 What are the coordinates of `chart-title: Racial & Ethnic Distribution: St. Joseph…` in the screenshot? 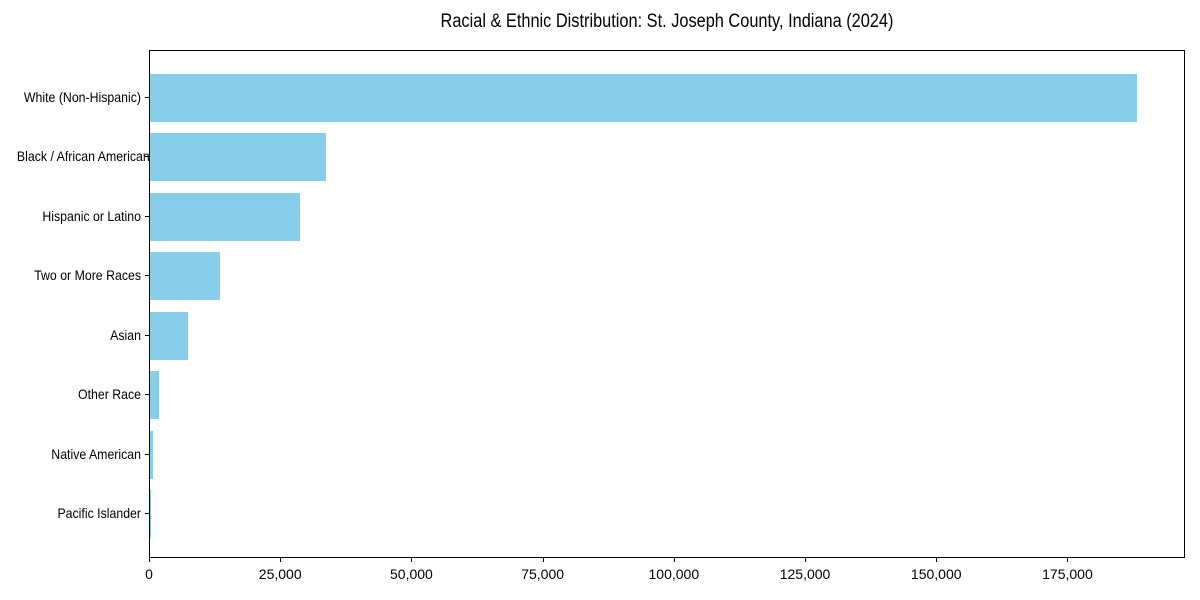 It's located at (667, 21).